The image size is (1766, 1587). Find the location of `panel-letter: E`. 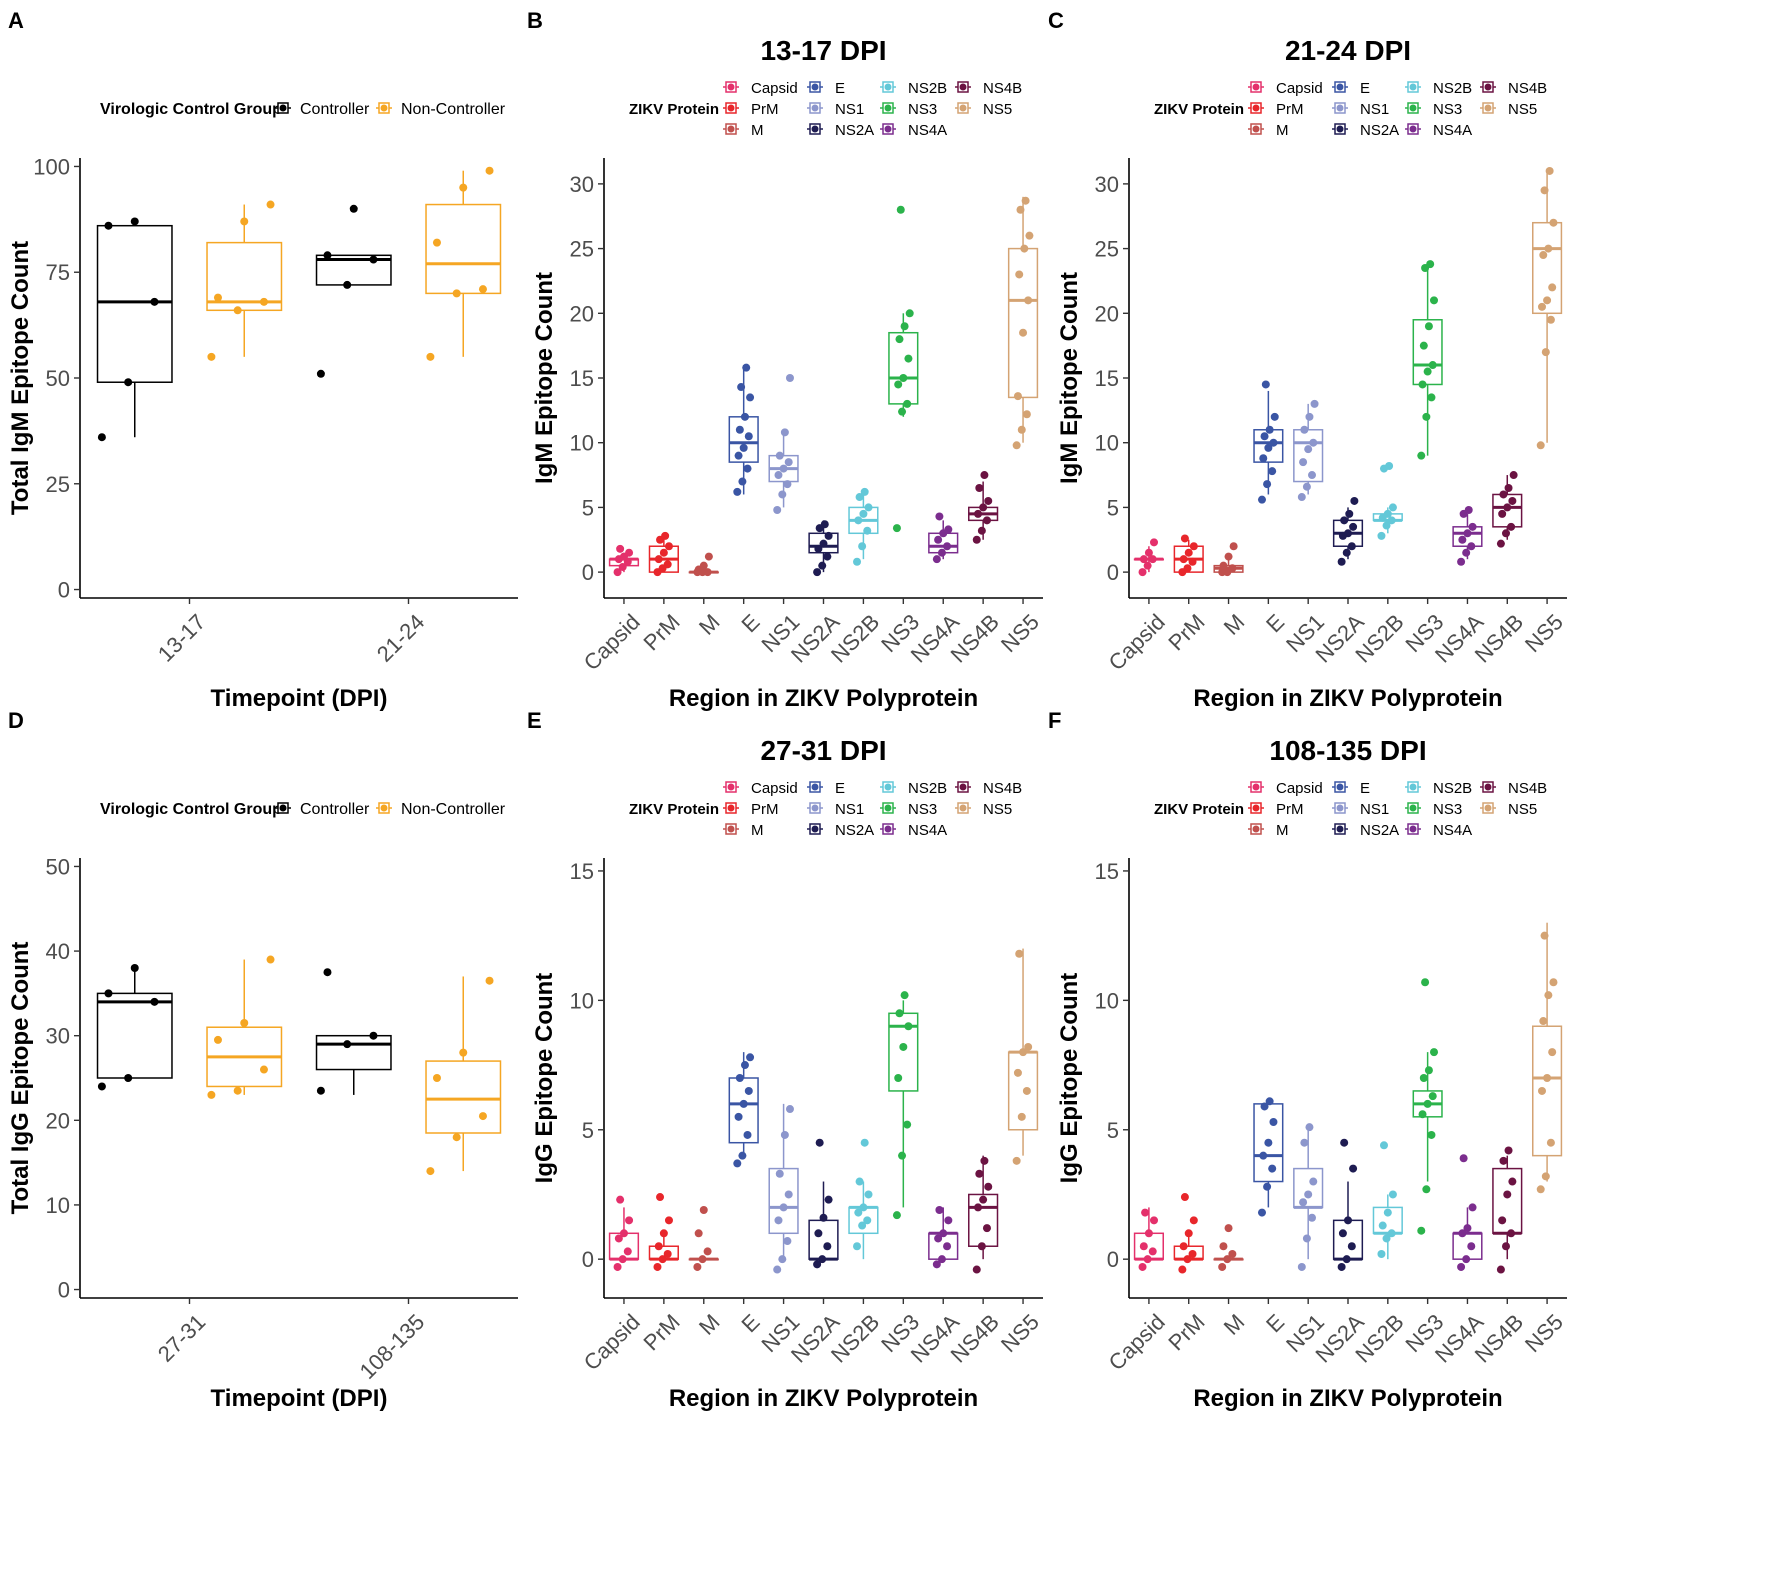

panel-letter: E is located at coordinates (534, 720).